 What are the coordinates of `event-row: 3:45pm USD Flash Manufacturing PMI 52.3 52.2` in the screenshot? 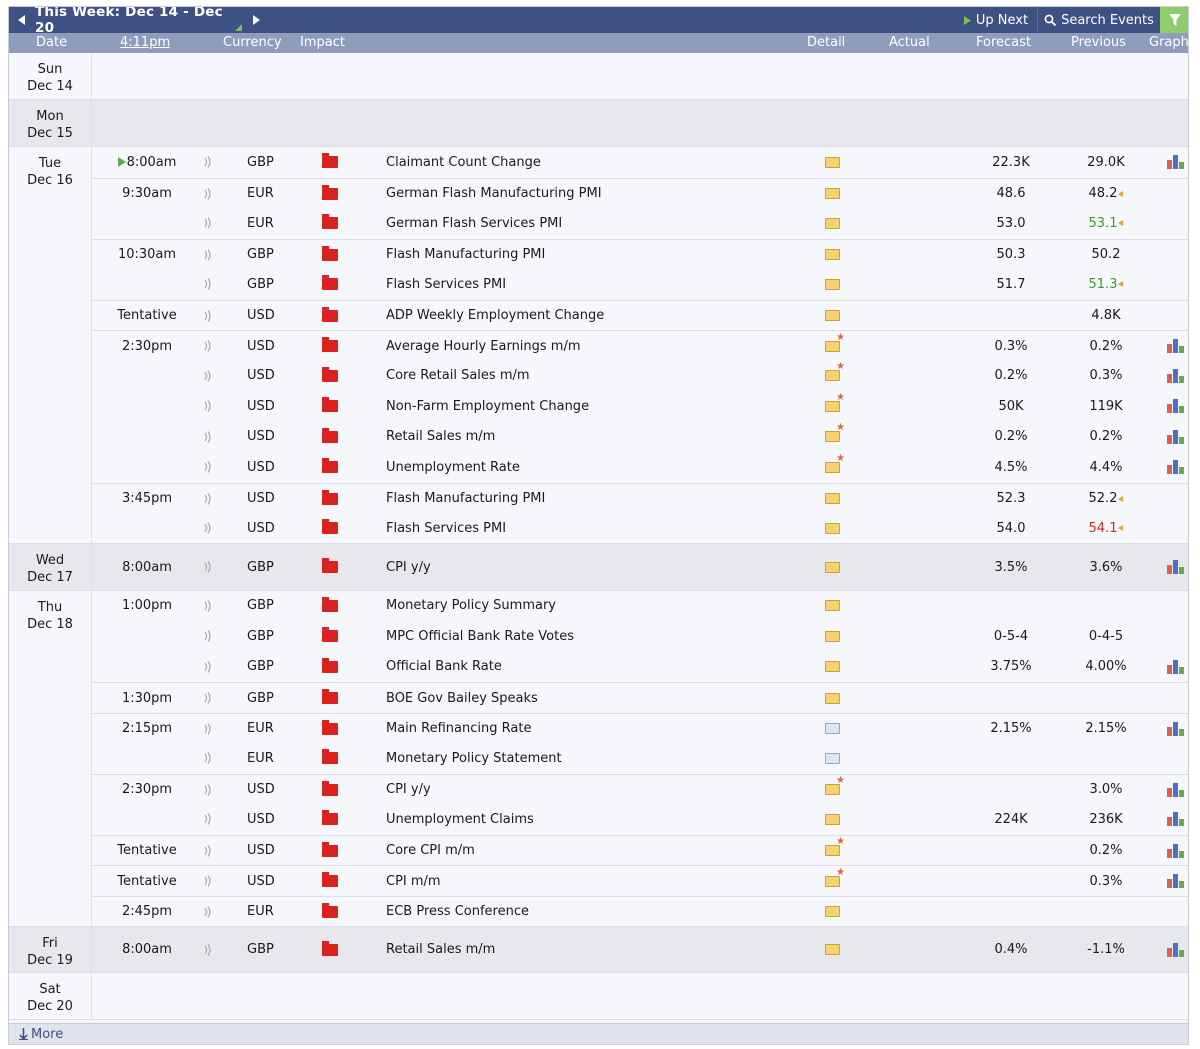 It's located at (640, 498).